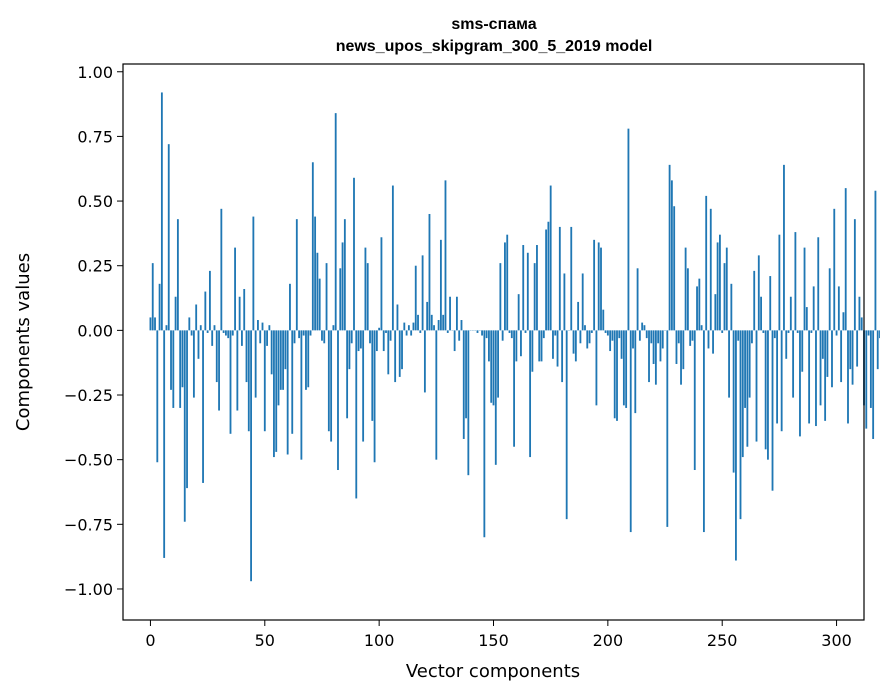  I want to click on x-tick-label: 300, so click(836, 640).